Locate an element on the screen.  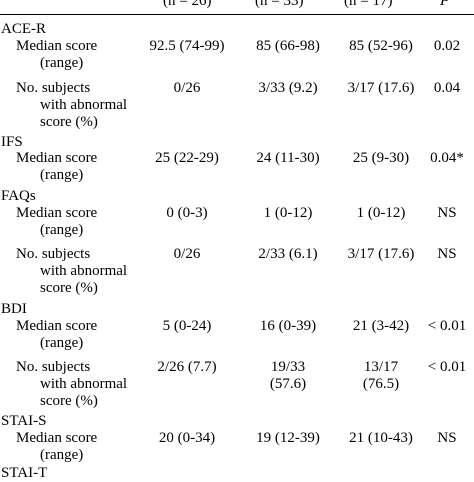
section-title-ace-r: ACE-R is located at coordinates (23, 29).